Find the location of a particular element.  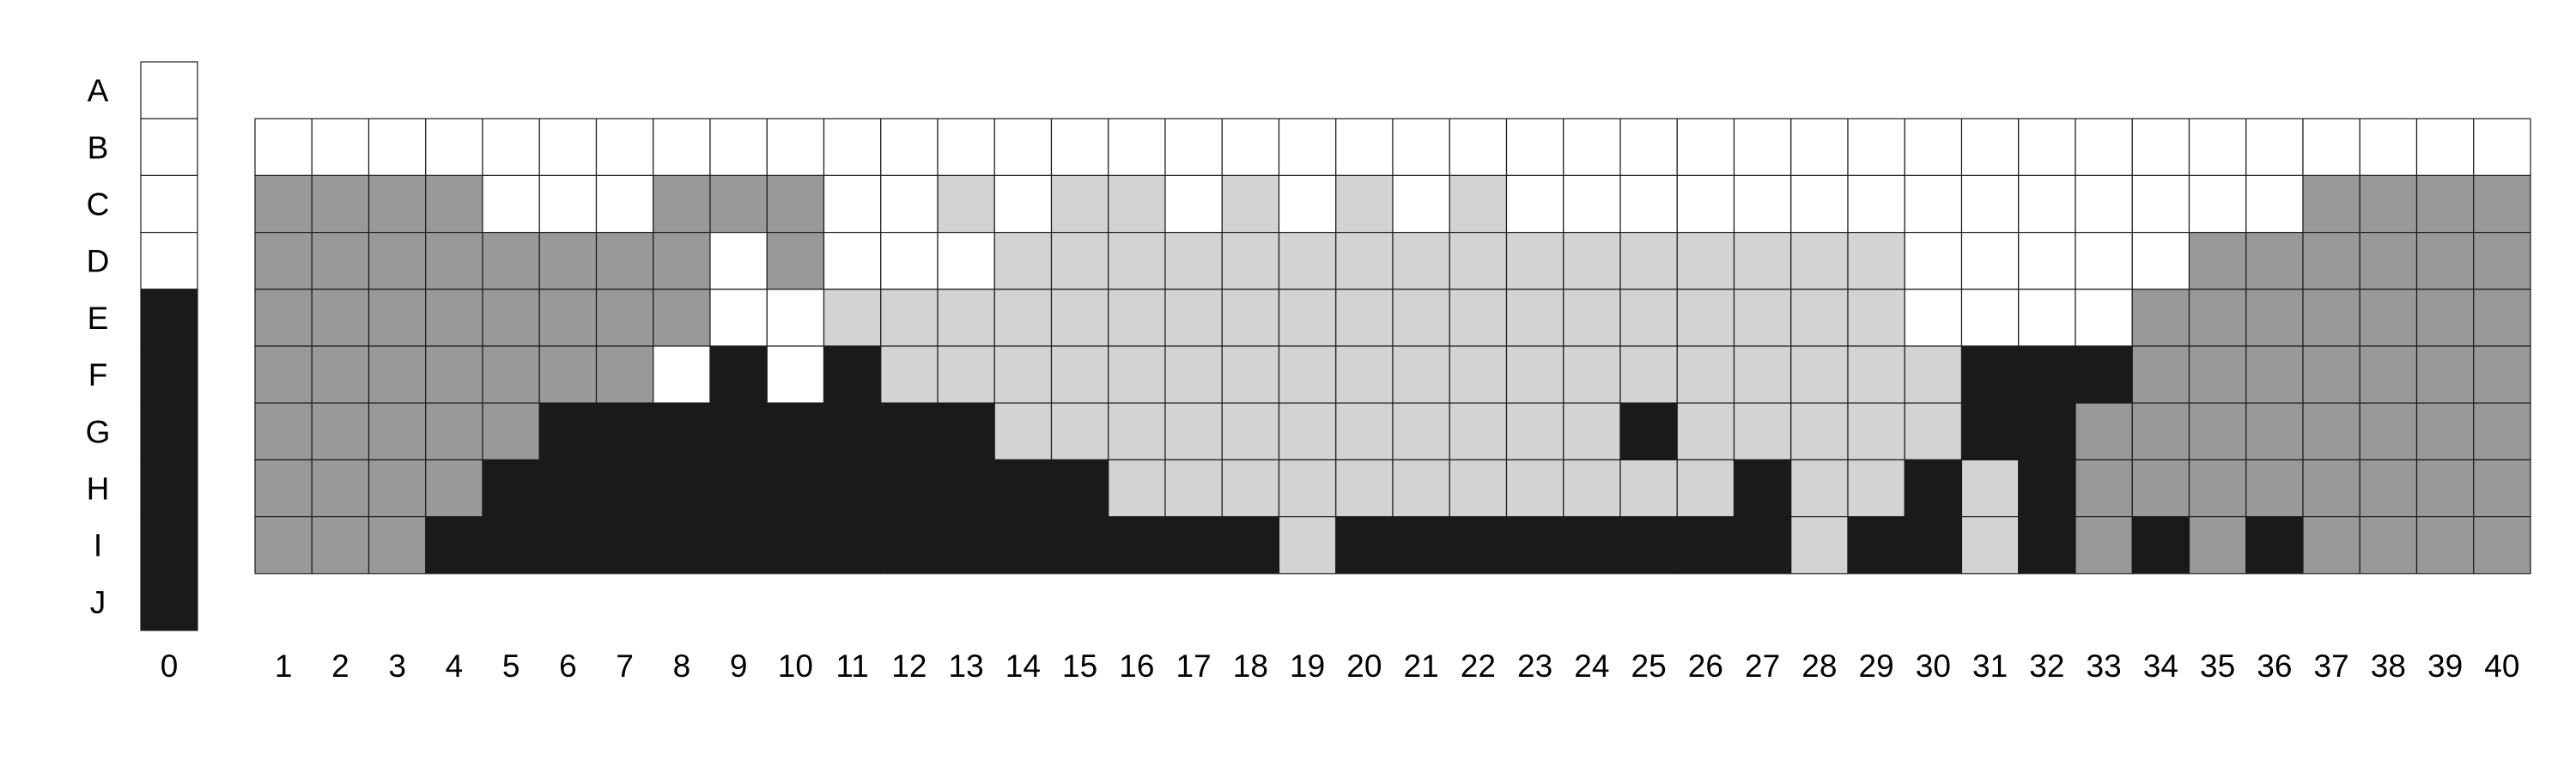

column-label: 21 is located at coordinates (1422, 666).